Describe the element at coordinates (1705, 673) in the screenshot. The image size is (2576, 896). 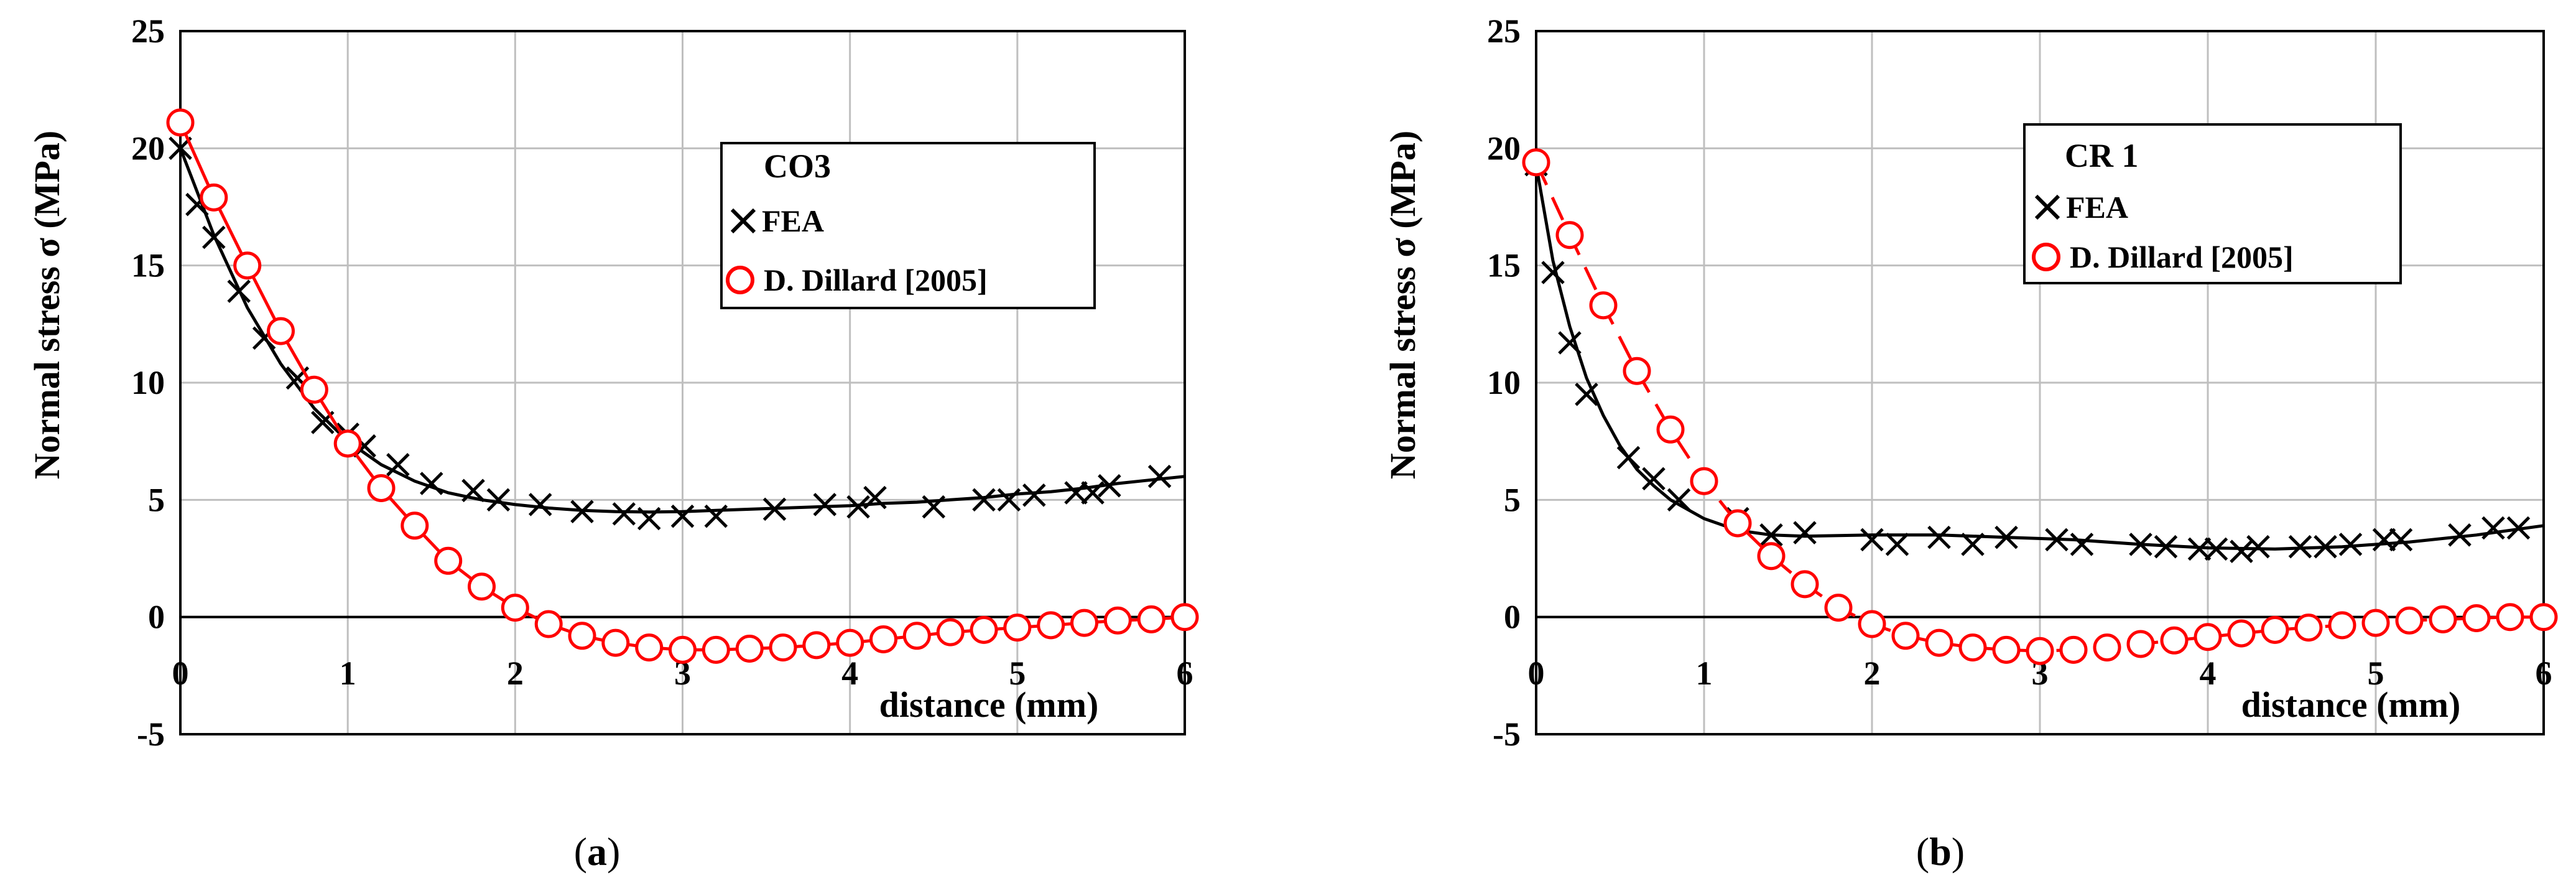
I see `x-tick-label-b-1: 1` at that location.